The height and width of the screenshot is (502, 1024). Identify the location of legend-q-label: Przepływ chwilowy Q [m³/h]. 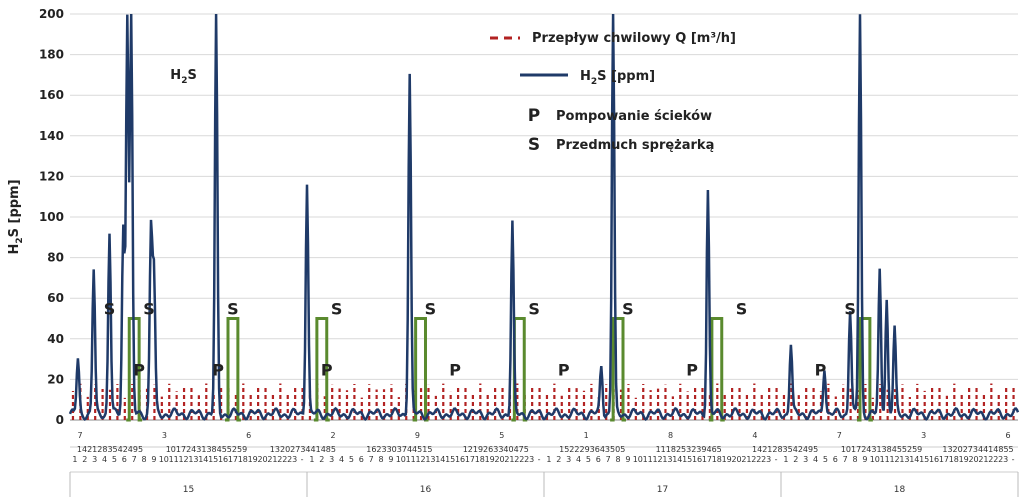
(634, 38).